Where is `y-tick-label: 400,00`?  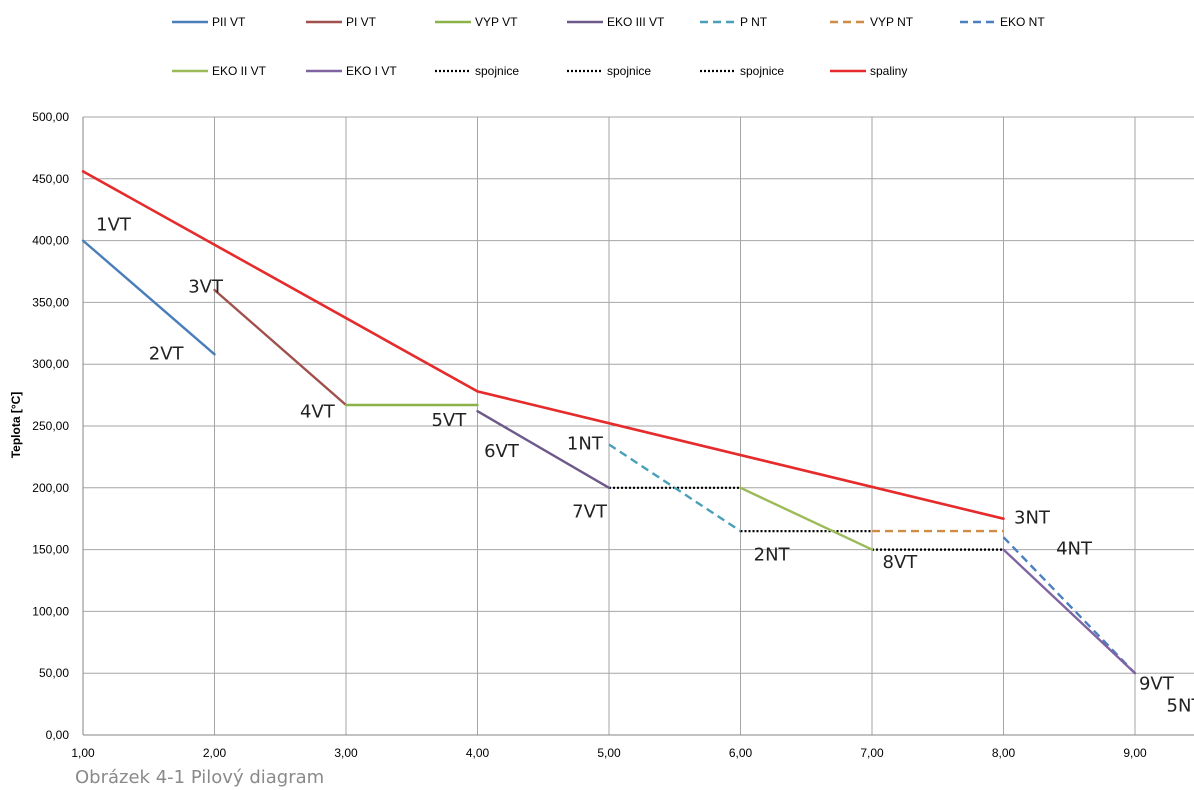 y-tick-label: 400,00 is located at coordinates (50, 241).